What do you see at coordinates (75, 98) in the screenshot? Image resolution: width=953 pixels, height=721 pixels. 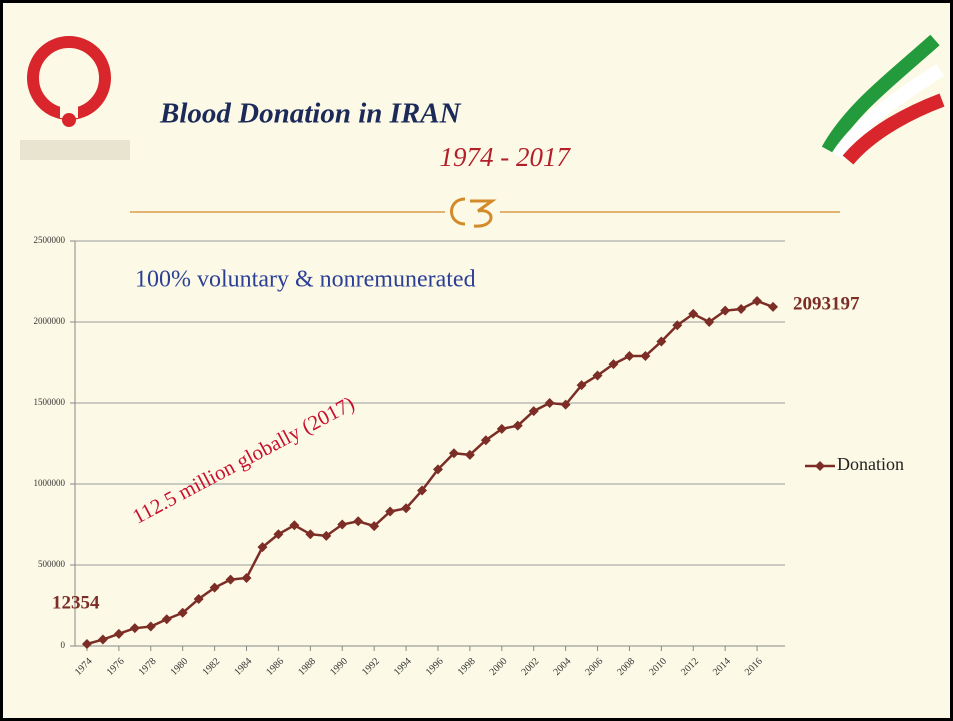 I see `logo-left` at bounding box center [75, 98].